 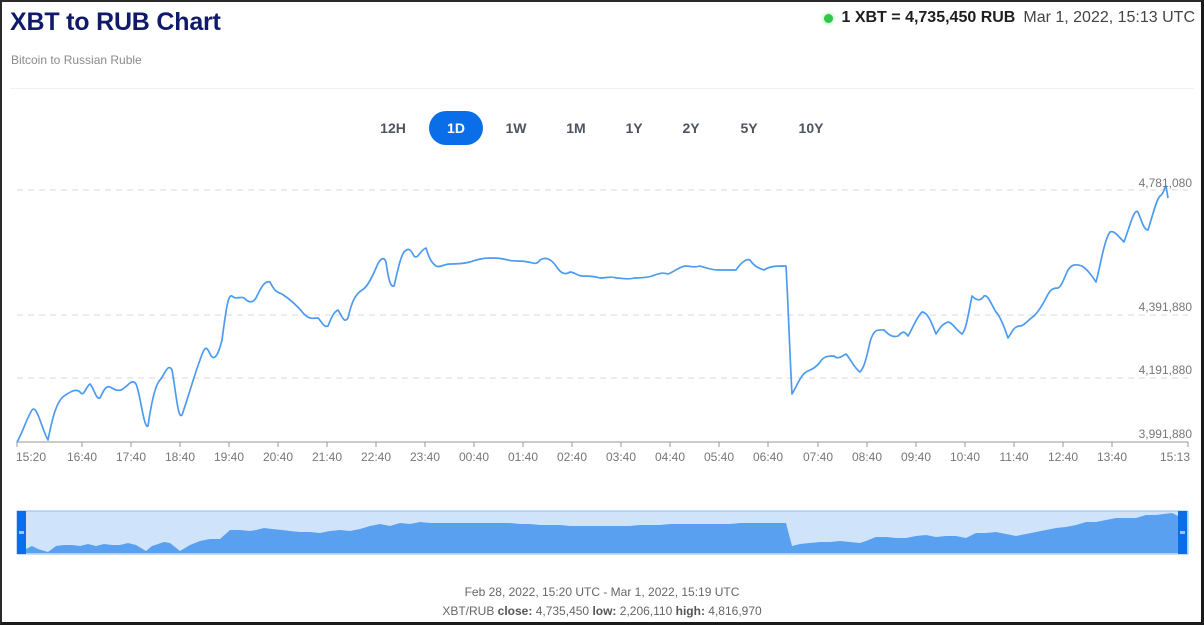 What do you see at coordinates (634, 128) in the screenshot?
I see `range-button-1y: 1Y` at bounding box center [634, 128].